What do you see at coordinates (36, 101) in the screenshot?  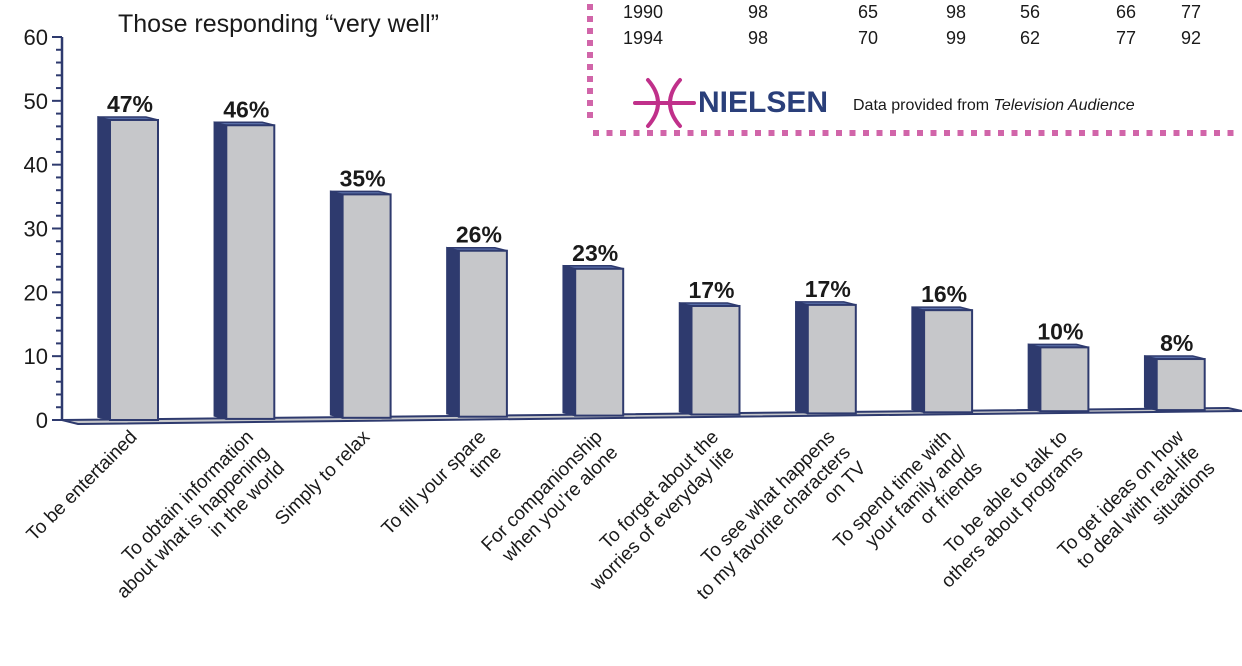 I see `y-tick-label: 50` at bounding box center [36, 101].